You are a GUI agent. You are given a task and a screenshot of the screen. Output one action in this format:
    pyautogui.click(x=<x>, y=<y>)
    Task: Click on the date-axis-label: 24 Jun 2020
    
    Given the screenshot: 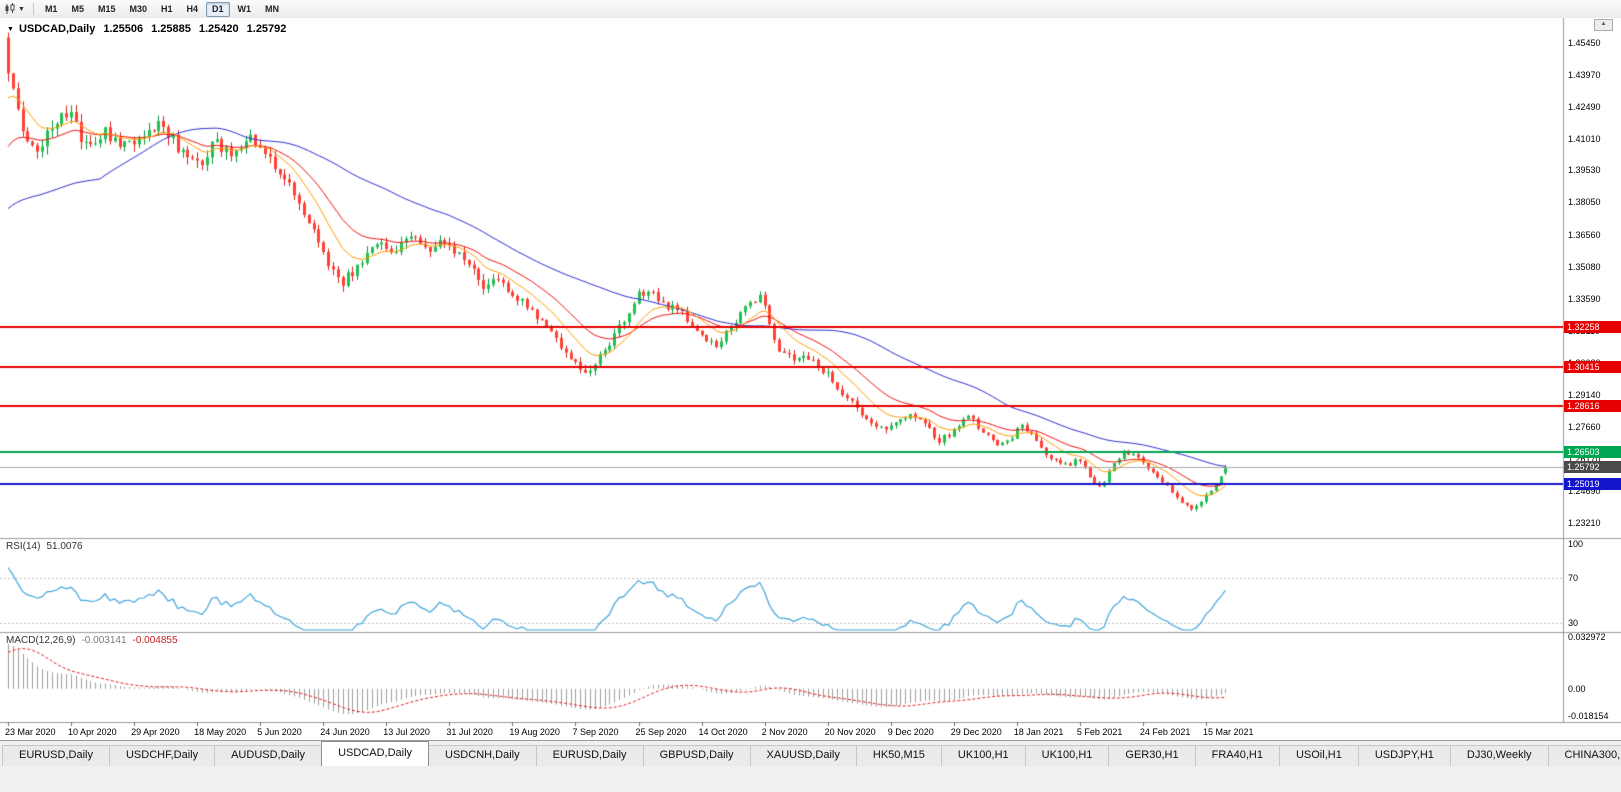 What is the action you would take?
    pyautogui.click(x=345, y=732)
    